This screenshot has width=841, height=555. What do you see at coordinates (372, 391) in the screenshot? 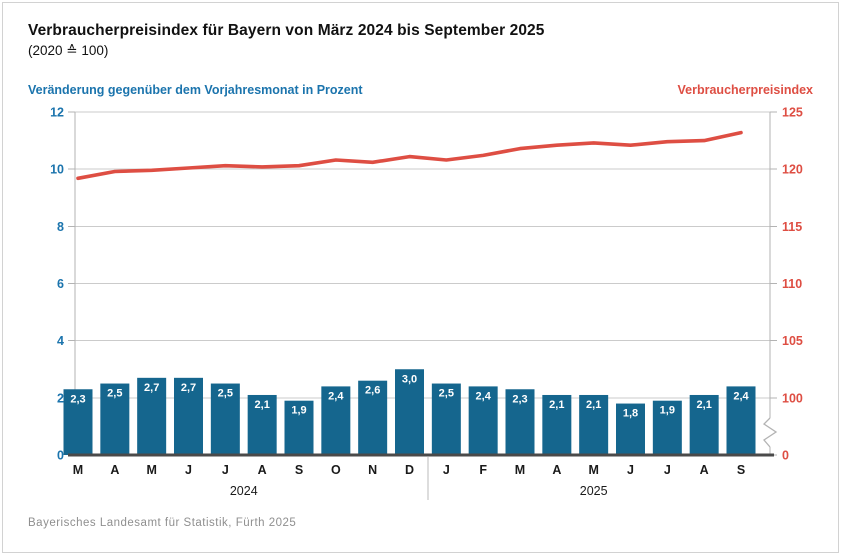
I see `bar-value-label: 2,6` at bounding box center [372, 391].